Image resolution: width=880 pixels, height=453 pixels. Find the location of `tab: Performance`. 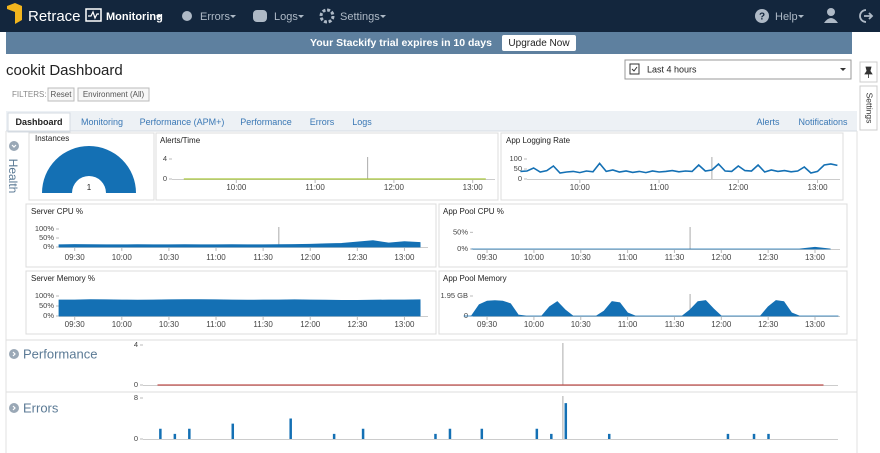

tab: Performance is located at coordinates (266, 122).